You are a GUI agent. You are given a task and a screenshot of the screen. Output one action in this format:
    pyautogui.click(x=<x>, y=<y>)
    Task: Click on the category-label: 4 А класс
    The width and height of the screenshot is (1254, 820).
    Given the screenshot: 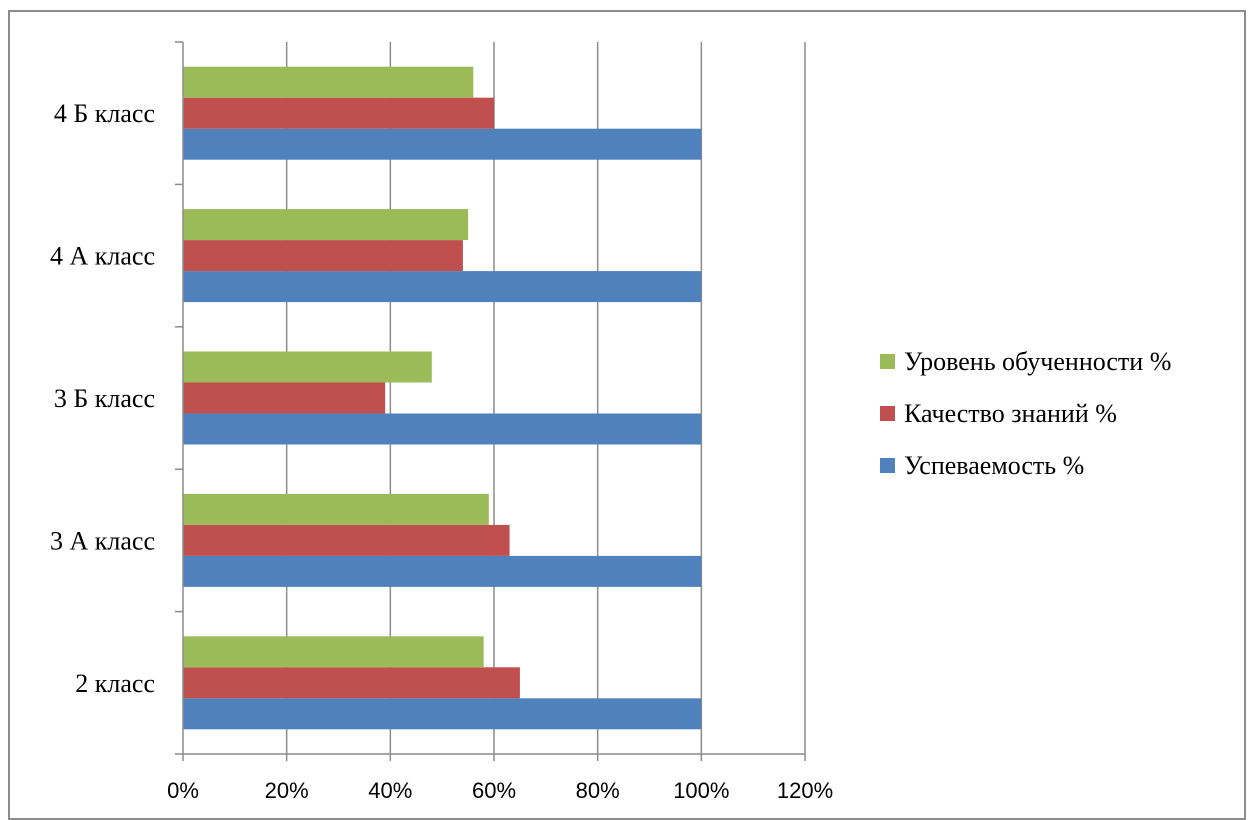 What is the action you would take?
    pyautogui.click(x=102, y=256)
    